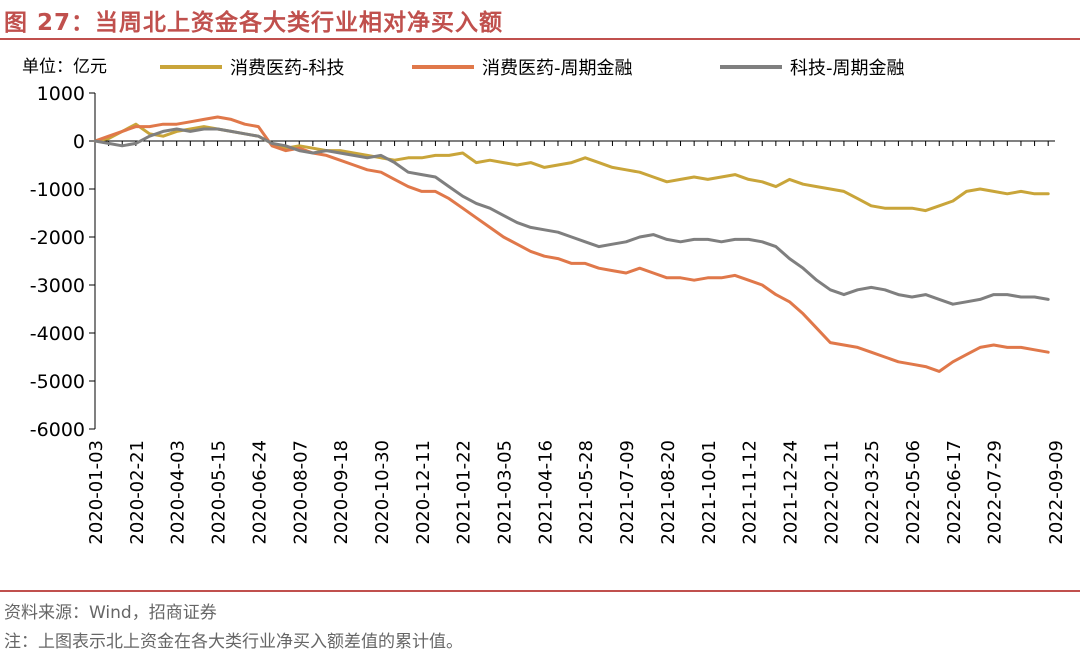  Describe the element at coordinates (382, 492) in the screenshot. I see `x-tick-label: 2020-10-30` at that location.